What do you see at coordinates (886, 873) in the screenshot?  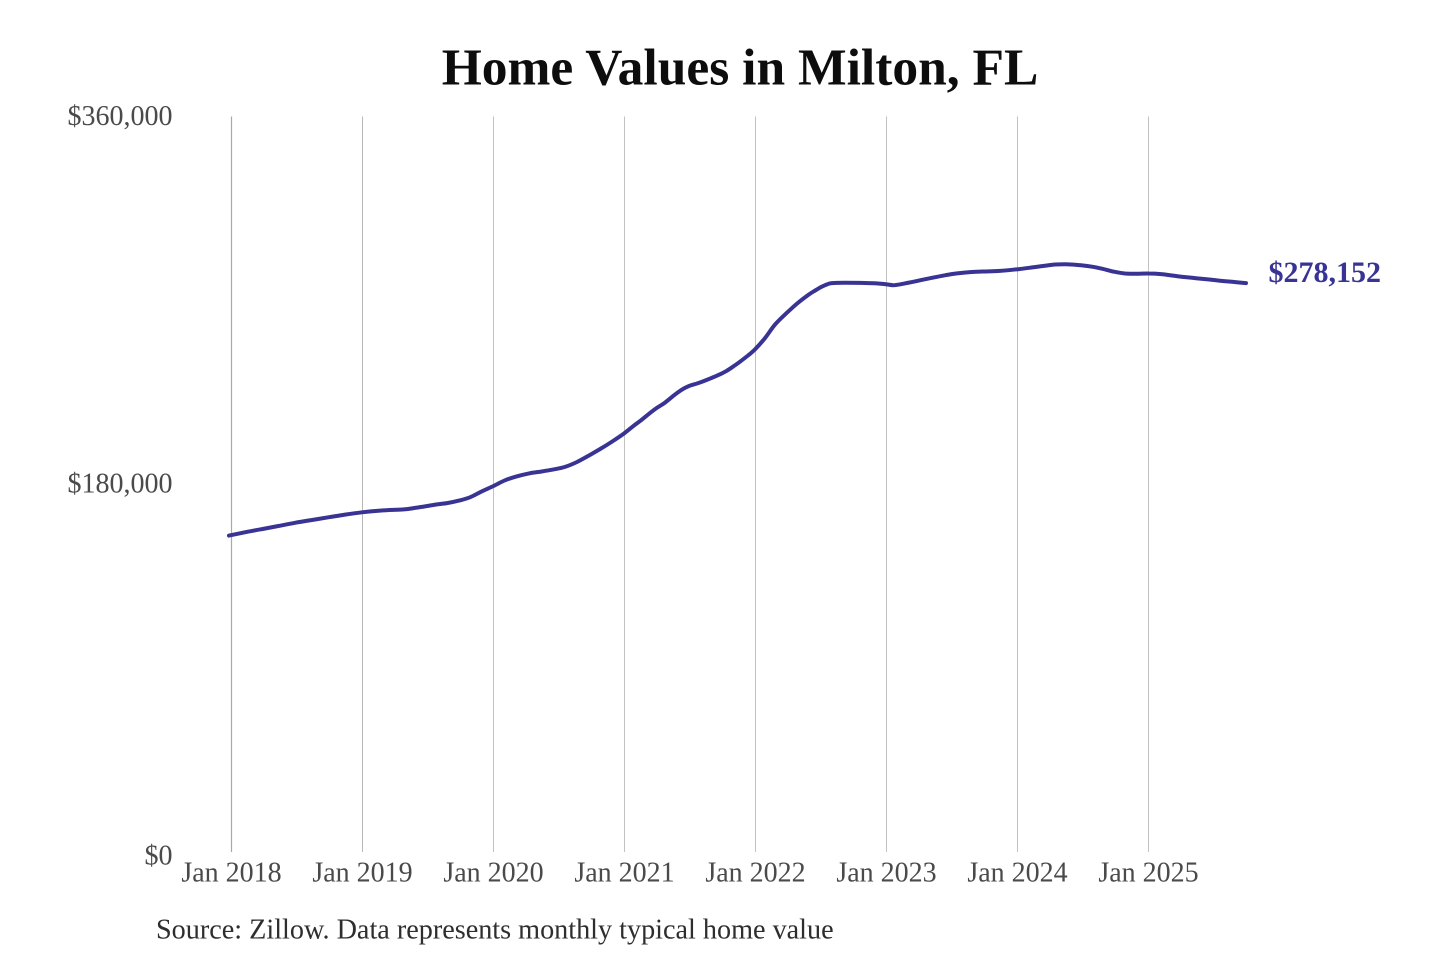 I see `svg-text: Jan 2023` at bounding box center [886, 873].